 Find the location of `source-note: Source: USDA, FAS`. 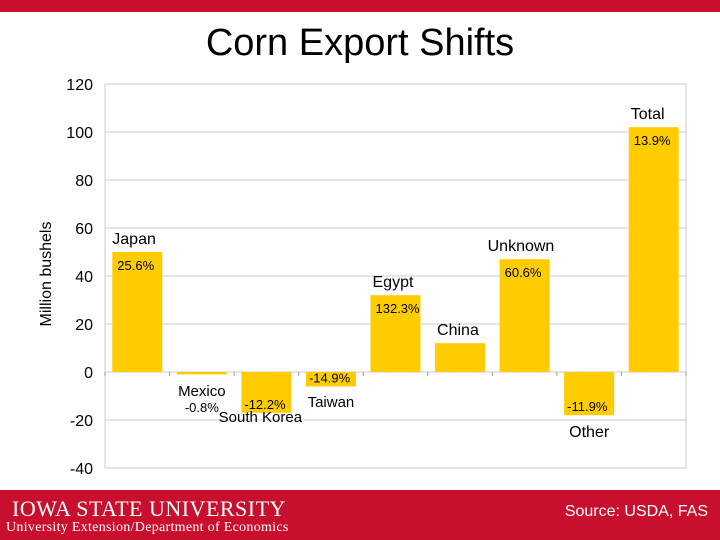

source-note: Source: USDA, FAS is located at coordinates (636, 511).